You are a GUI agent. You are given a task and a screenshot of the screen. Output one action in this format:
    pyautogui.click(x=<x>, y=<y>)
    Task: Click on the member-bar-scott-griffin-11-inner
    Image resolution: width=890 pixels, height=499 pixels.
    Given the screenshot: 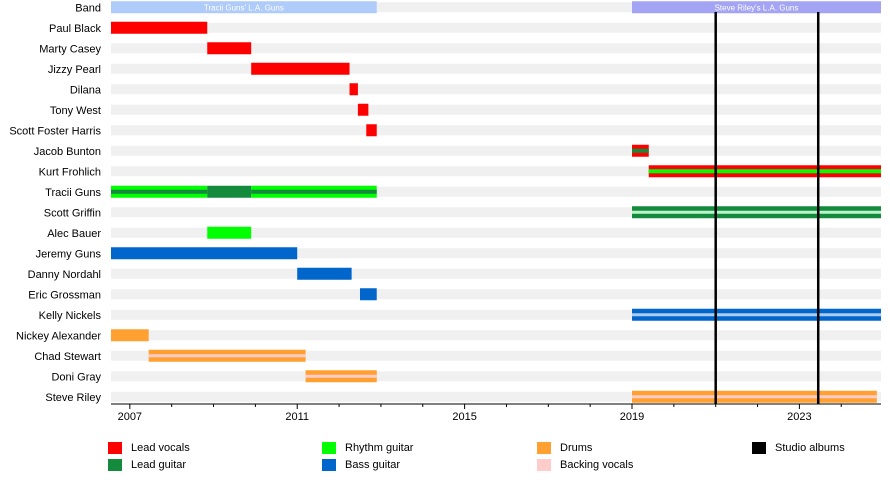 What is the action you would take?
    pyautogui.click(x=756, y=212)
    